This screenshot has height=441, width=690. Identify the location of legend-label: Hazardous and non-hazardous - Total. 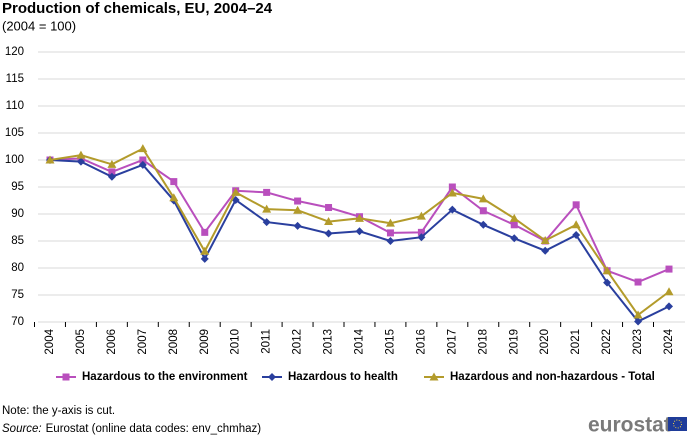
(552, 377).